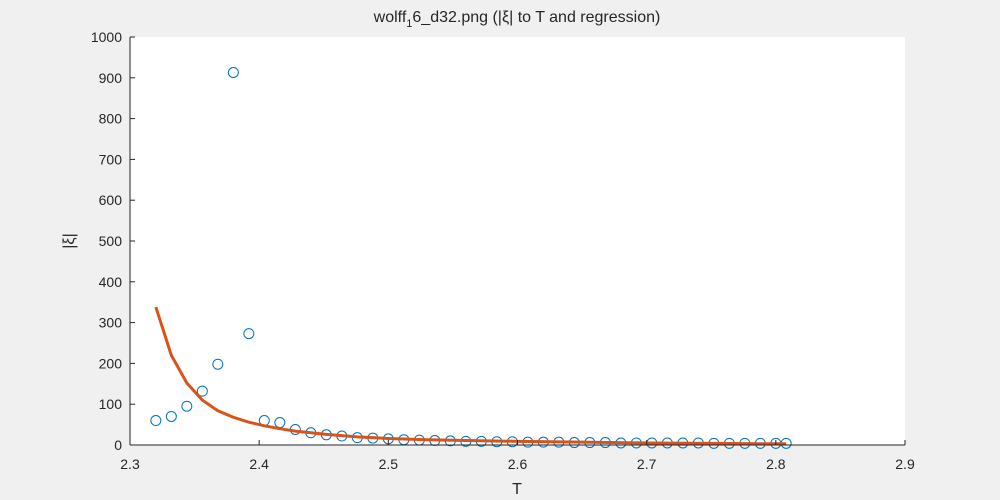 The image size is (1000, 500). I want to click on y-tick-label: 800, so click(111, 119).